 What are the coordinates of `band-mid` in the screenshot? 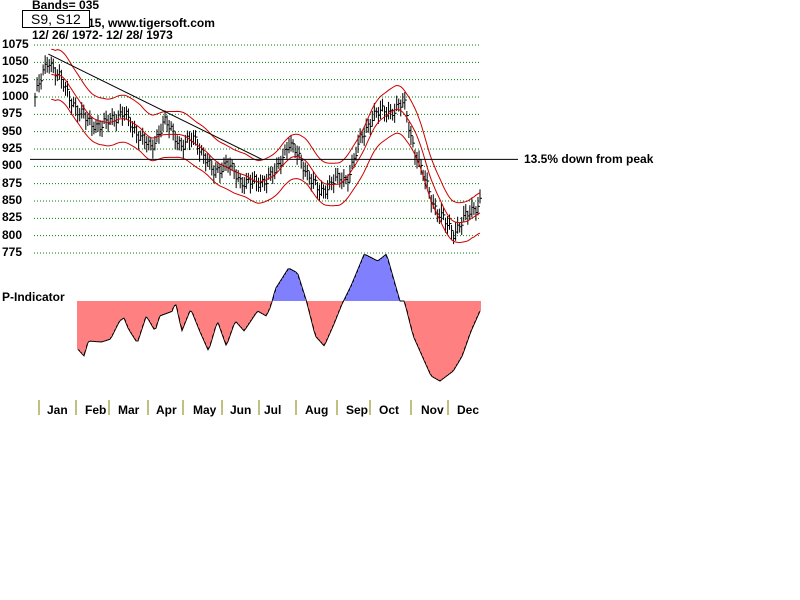 It's located at (266, 148).